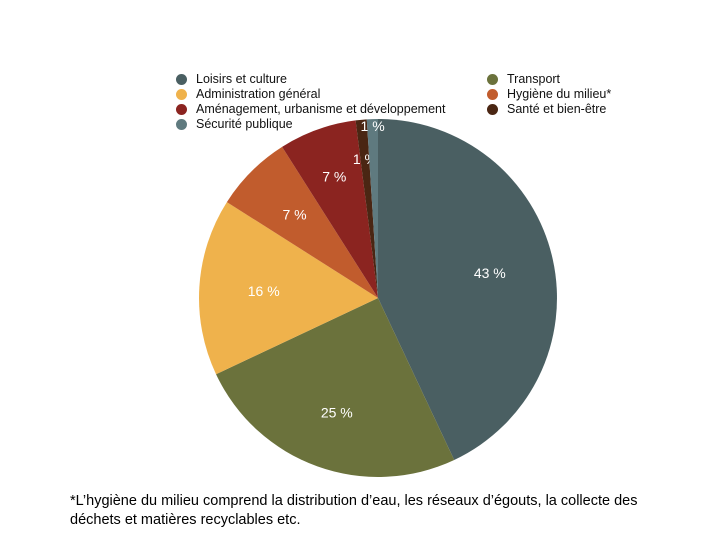 This screenshot has height=537, width=720. Describe the element at coordinates (559, 94) in the screenshot. I see `legend-label: Hygiène du milieu*` at that location.